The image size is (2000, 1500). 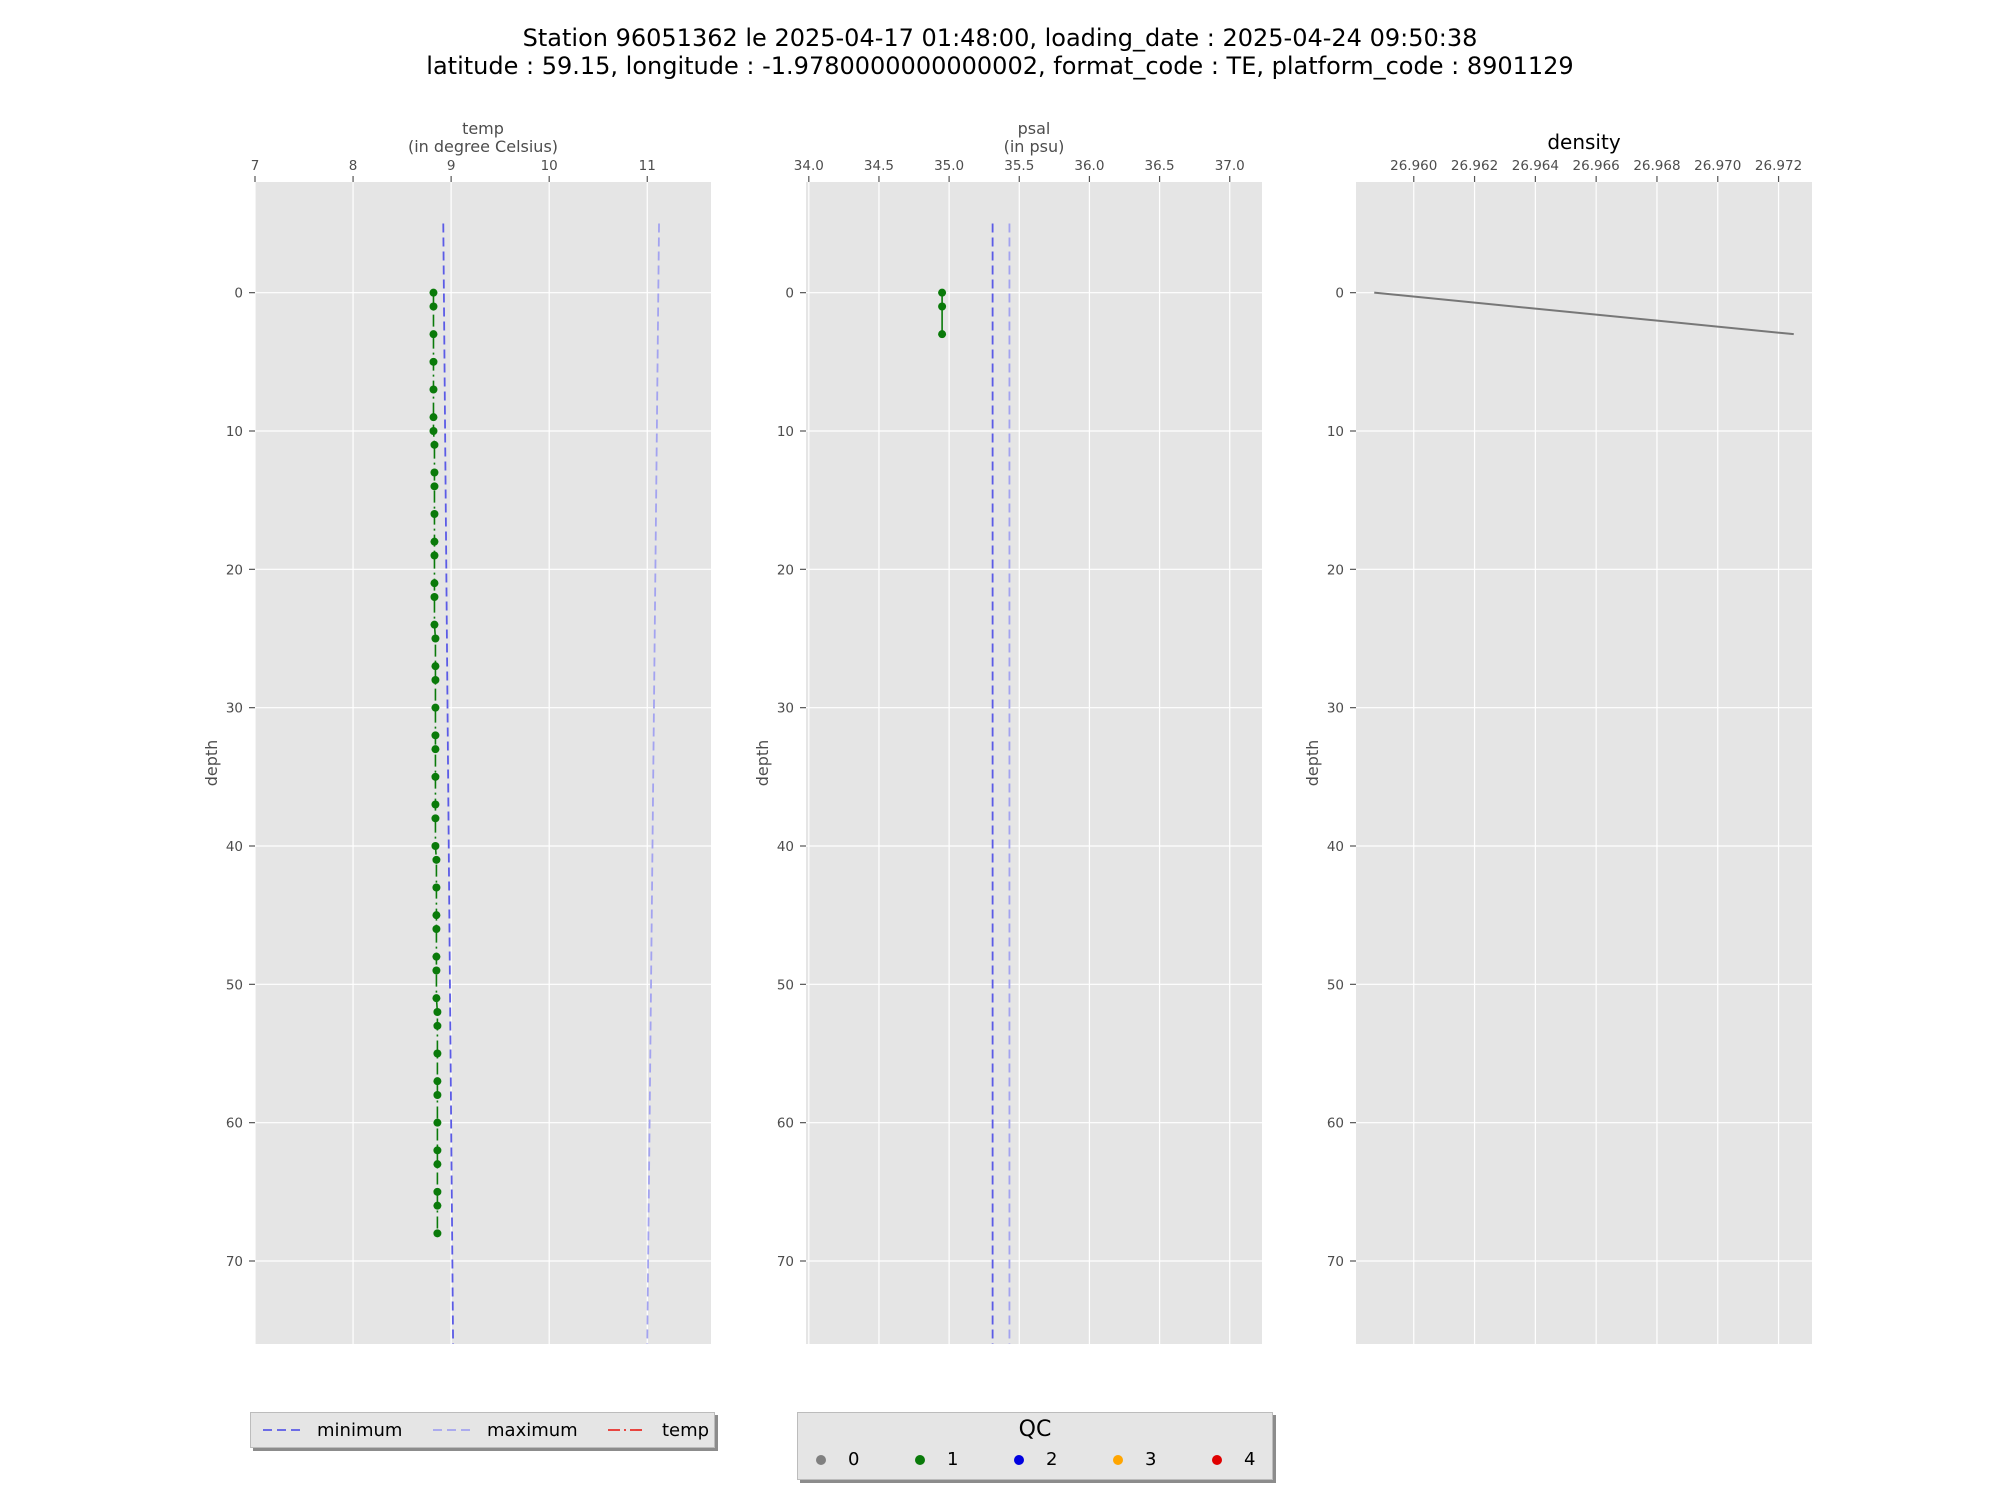 What do you see at coordinates (483, 128) in the screenshot?
I see `x-axis-title: temp` at bounding box center [483, 128].